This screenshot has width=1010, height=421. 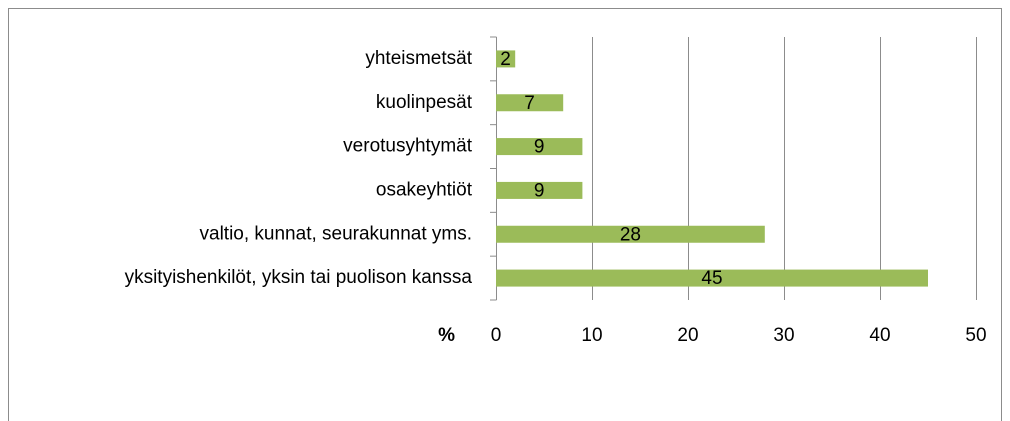 What do you see at coordinates (975, 335) in the screenshot?
I see `x-tick-label: 50` at bounding box center [975, 335].